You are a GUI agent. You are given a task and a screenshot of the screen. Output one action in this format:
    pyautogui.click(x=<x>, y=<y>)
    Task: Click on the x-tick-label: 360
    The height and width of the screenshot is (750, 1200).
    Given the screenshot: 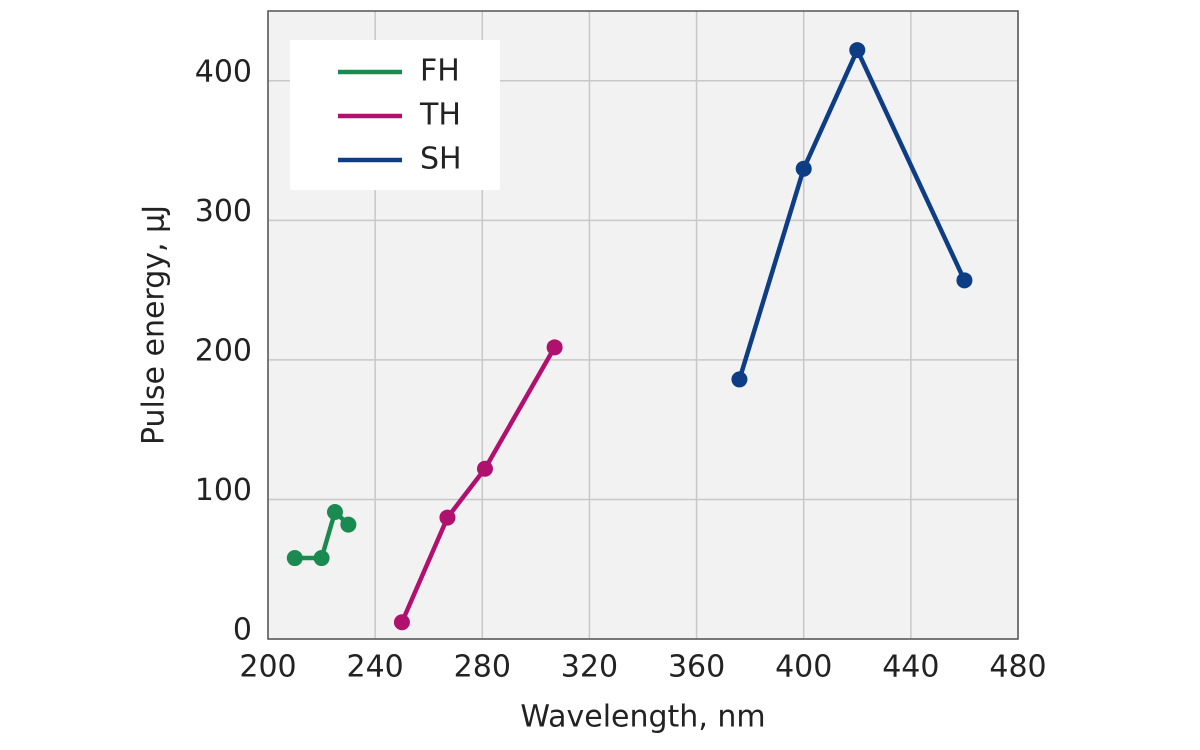 What is the action you would take?
    pyautogui.click(x=696, y=667)
    